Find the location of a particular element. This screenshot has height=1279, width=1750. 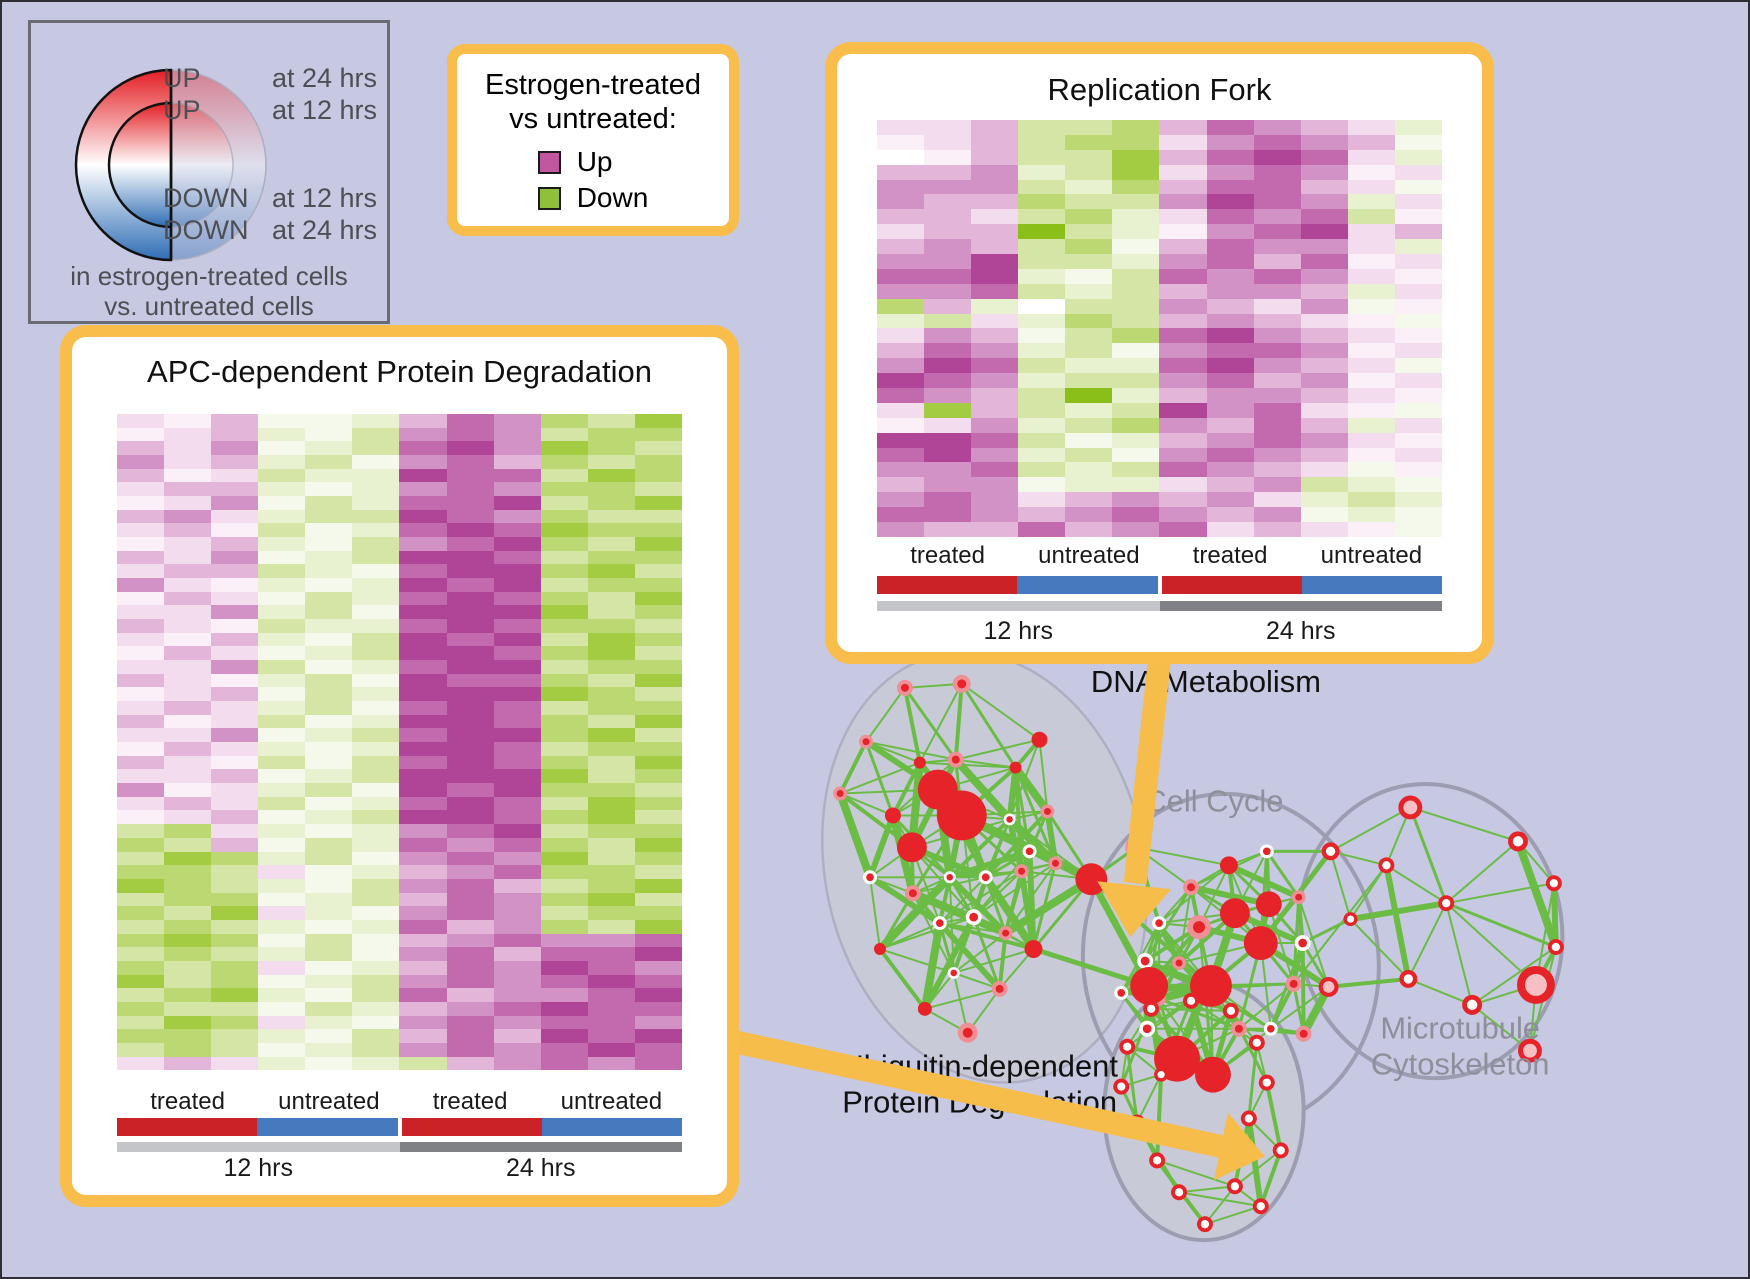

apc-time-labels: 12 hrs 24 hrs is located at coordinates (399, 1168).